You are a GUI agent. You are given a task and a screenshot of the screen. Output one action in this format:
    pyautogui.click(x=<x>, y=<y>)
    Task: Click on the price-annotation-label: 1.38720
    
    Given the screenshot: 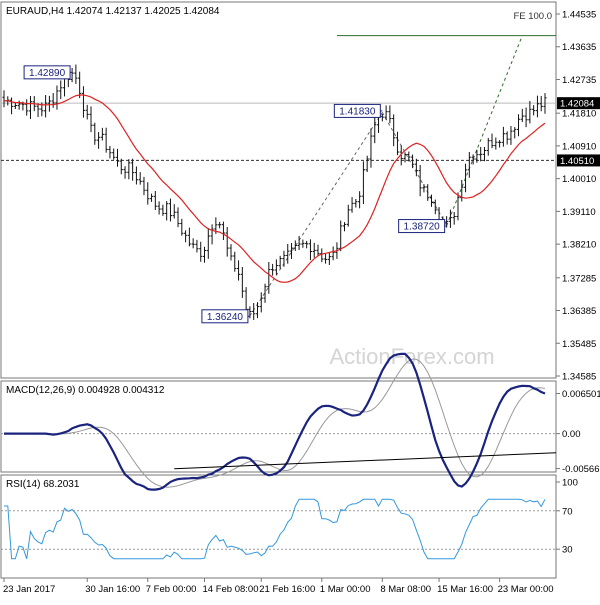 What is the action you would take?
    pyautogui.click(x=422, y=227)
    